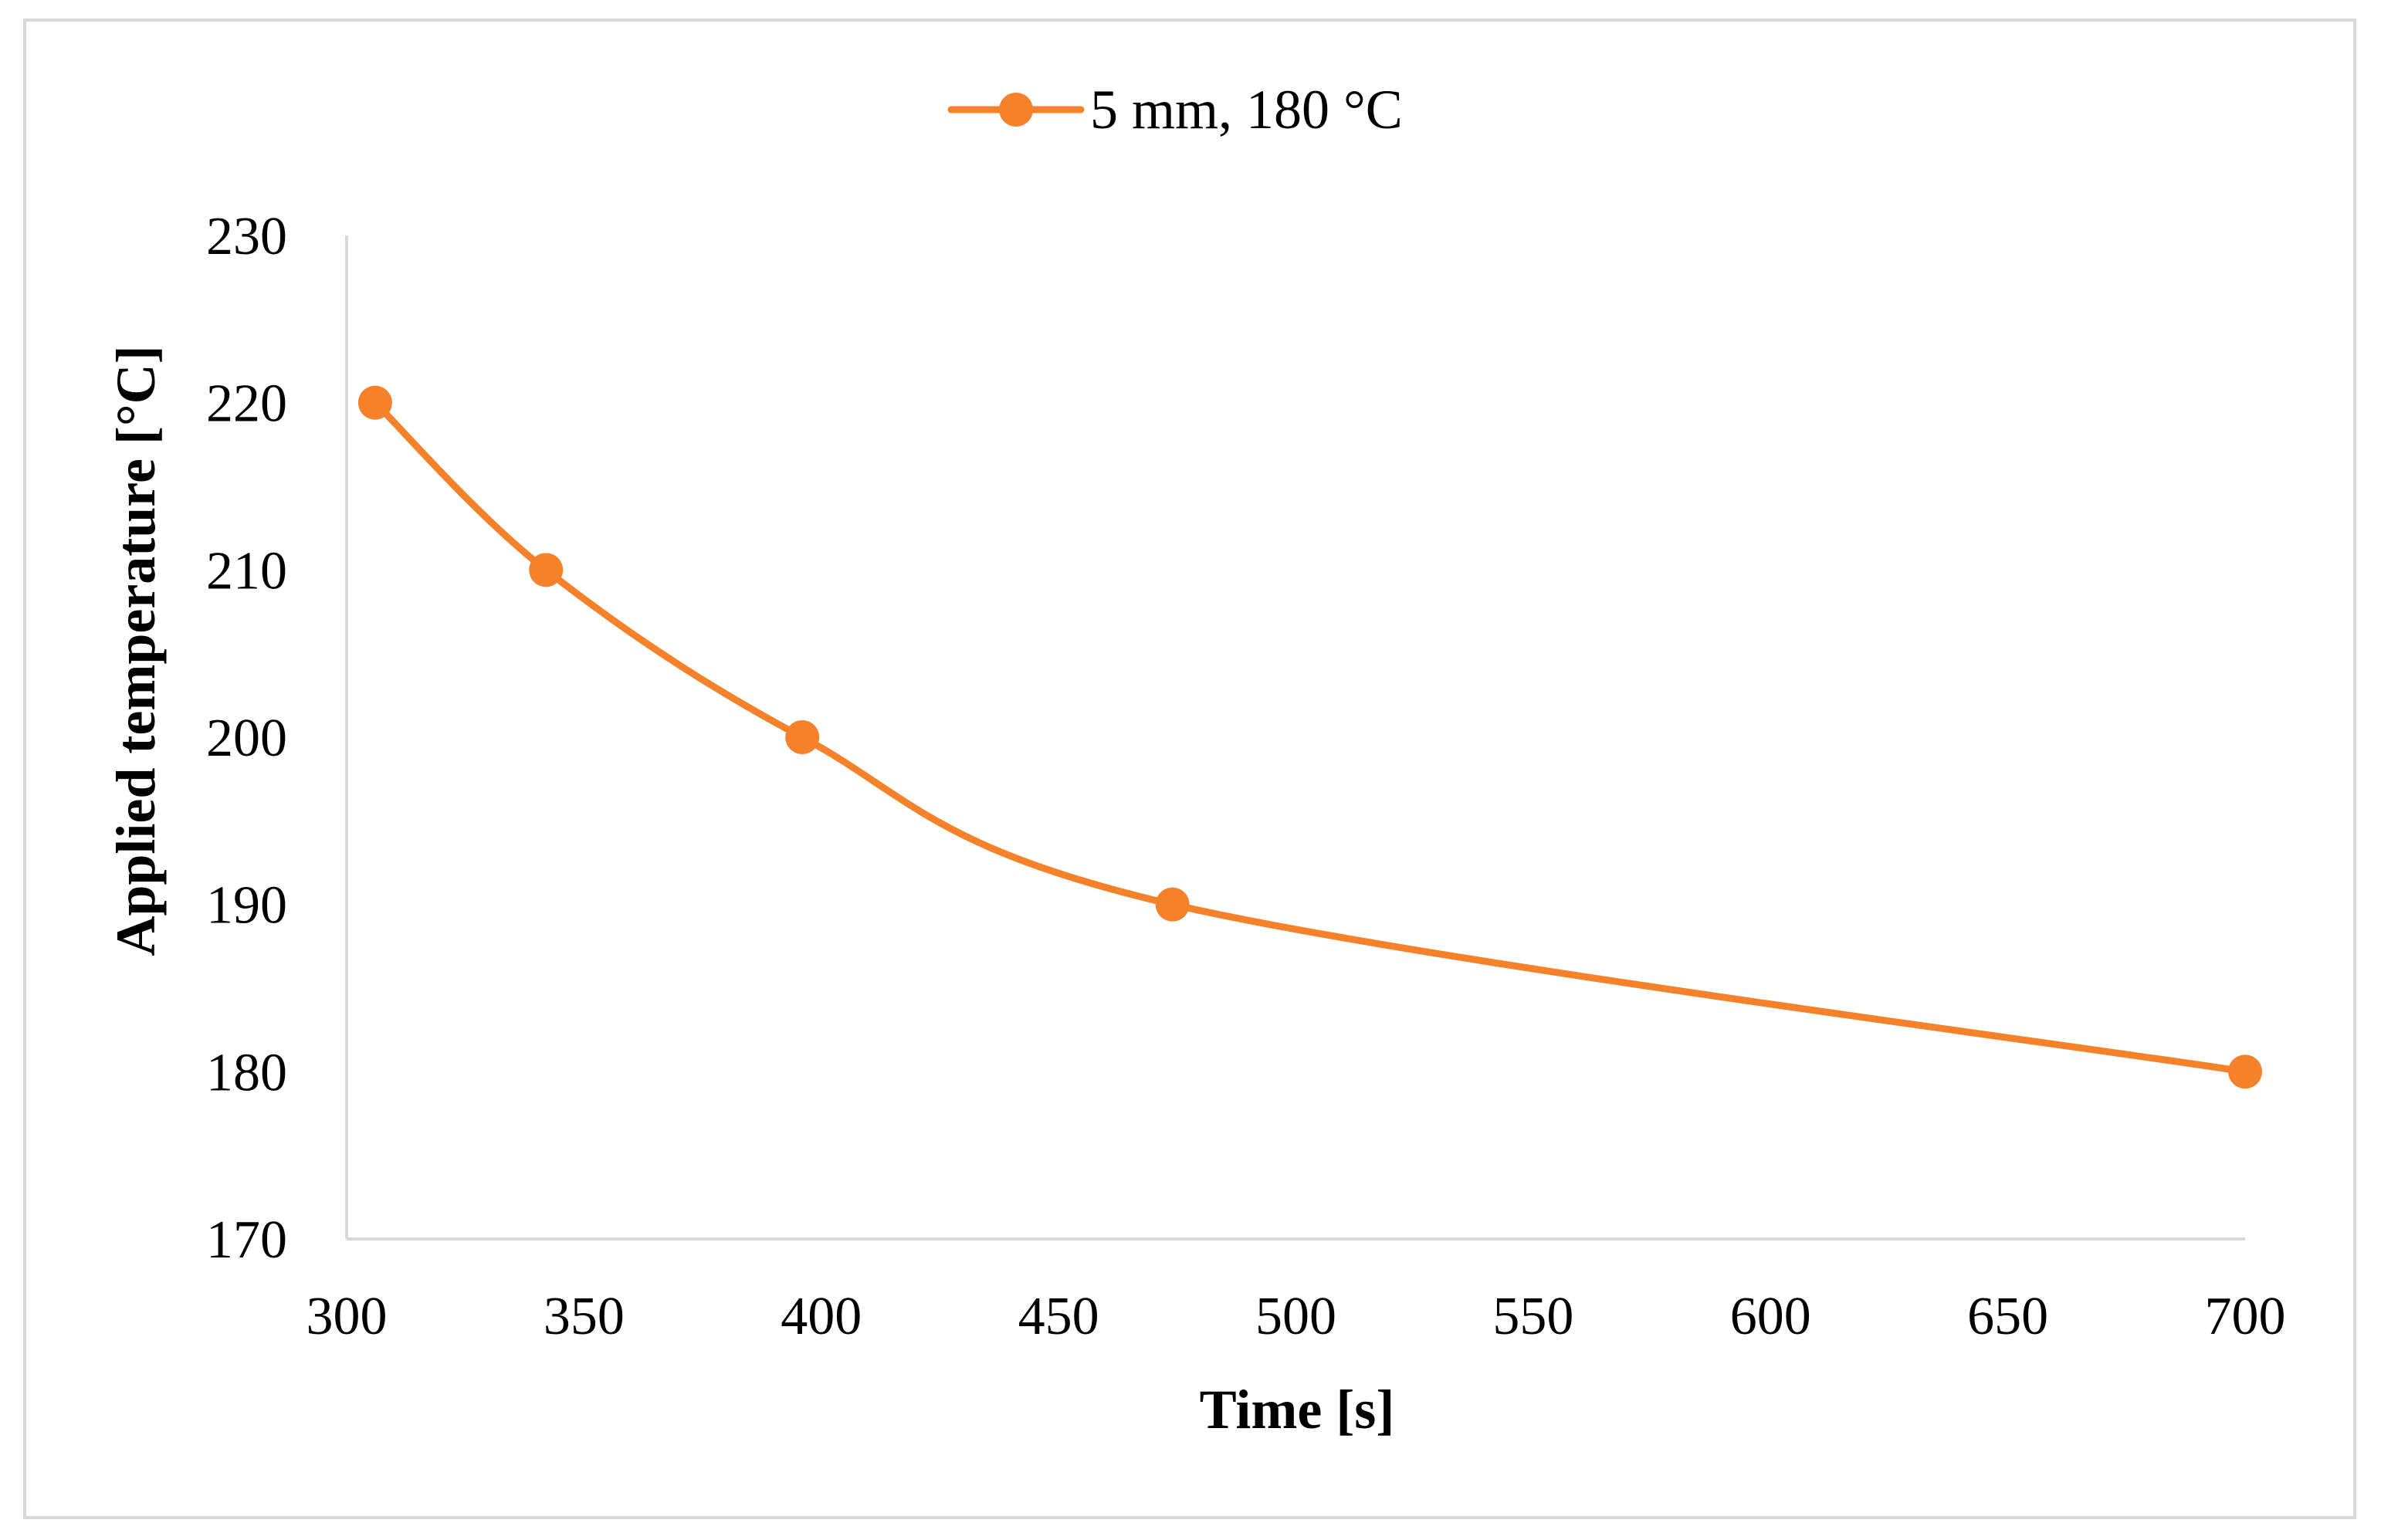 Image resolution: width=2381 pixels, height=1540 pixels. Describe the element at coordinates (246, 571) in the screenshot. I see `y-tick-label: 210` at that location.